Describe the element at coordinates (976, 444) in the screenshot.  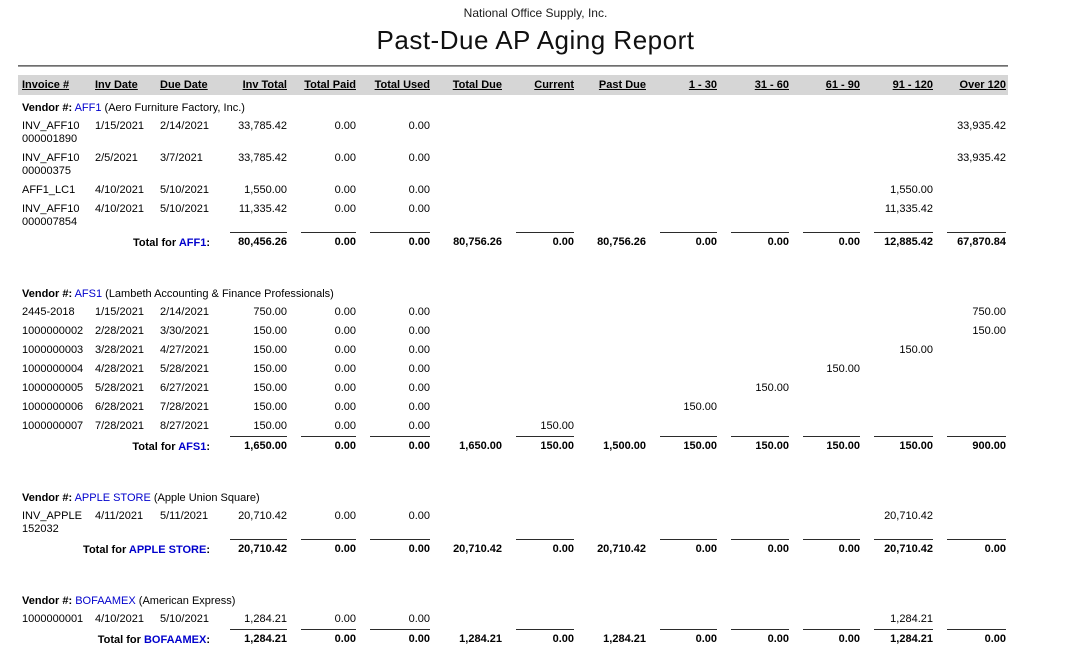
I see `total-value-over_120: 900.00` at that location.